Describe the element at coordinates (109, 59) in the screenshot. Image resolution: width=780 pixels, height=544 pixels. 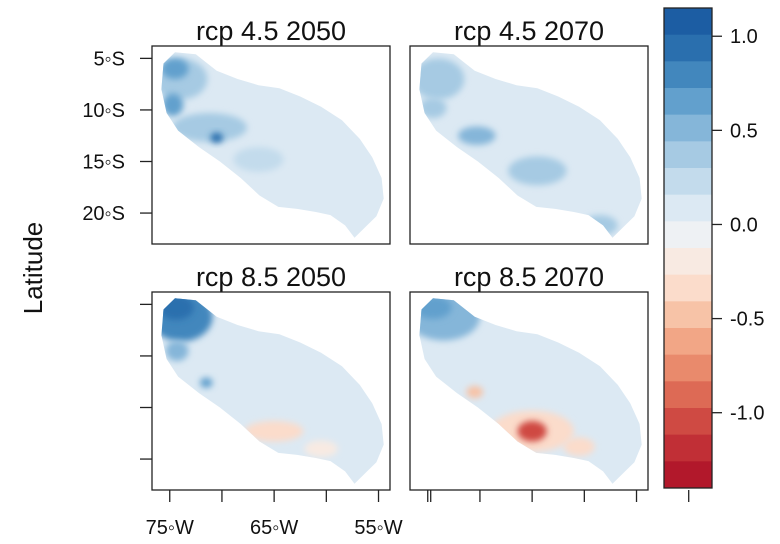
I see `y-tick-label: 5◦S` at that location.